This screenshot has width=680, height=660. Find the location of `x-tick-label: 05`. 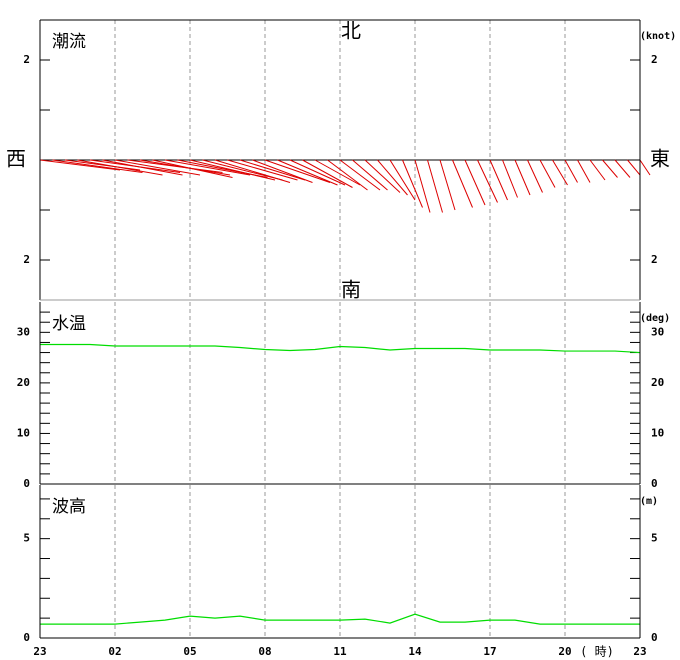

x-tick-label: 05 is located at coordinates (189, 651).